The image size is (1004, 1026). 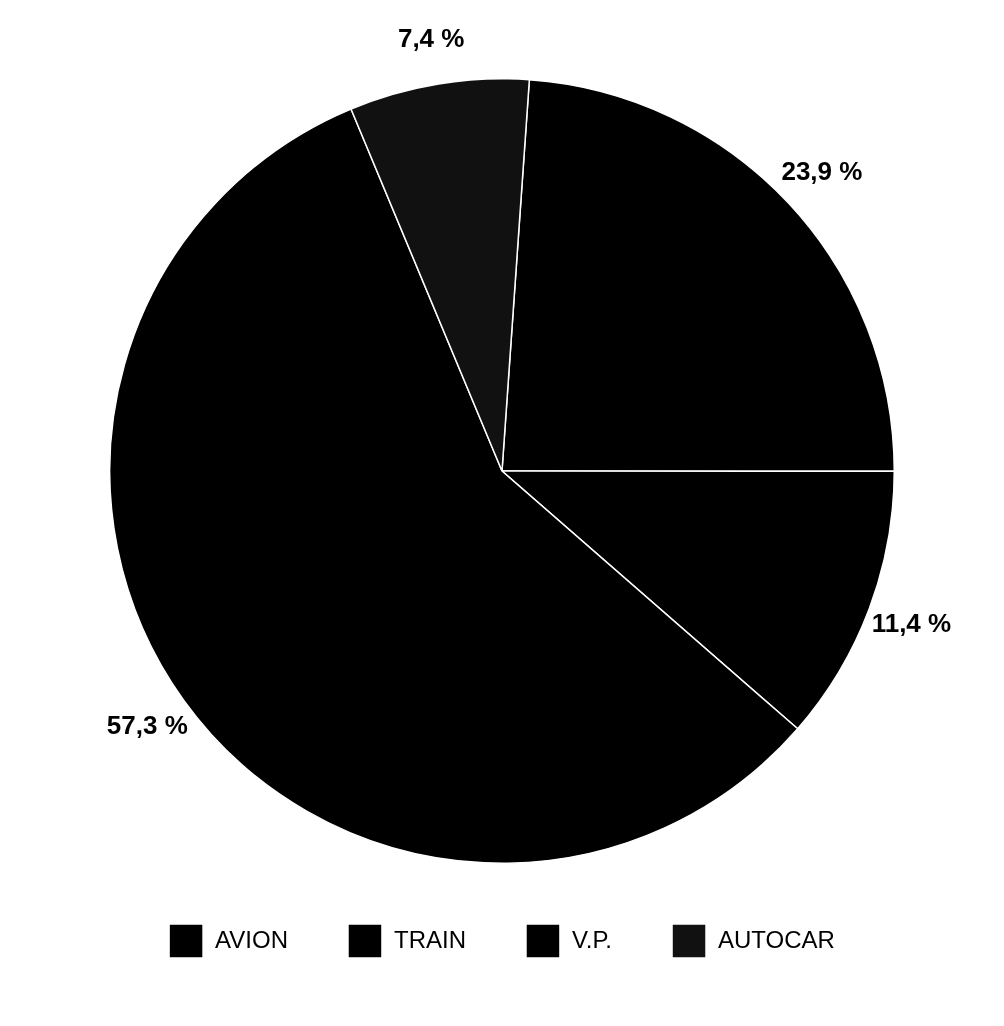 I want to click on legend-label: AVION, so click(x=251, y=939).